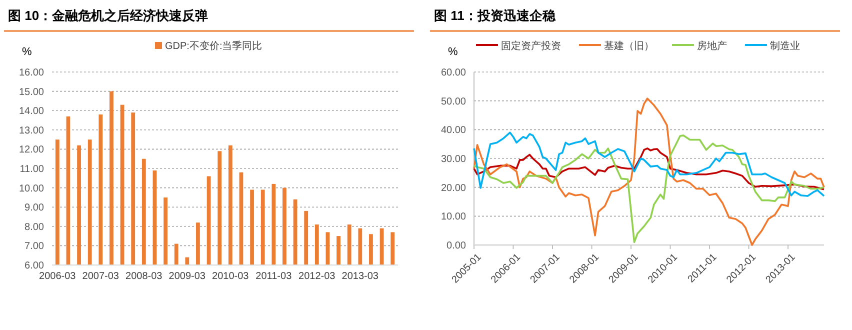 Image resolution: width=852 pixels, height=330 pixels. I want to click on x-tick-label: 2008-03, so click(144, 276).